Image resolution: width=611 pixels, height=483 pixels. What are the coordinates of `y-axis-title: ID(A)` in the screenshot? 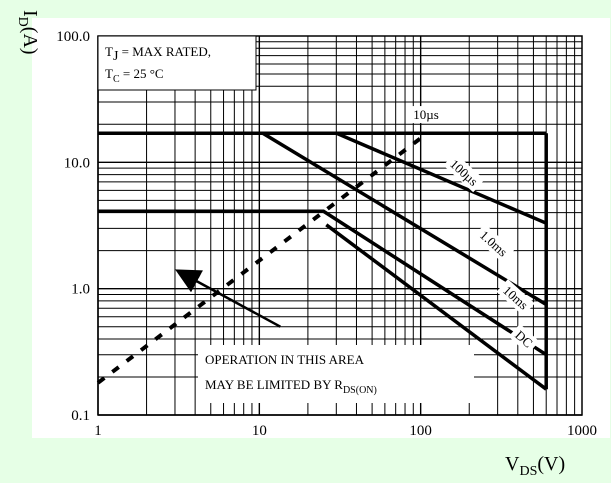 It's located at (28, 32).